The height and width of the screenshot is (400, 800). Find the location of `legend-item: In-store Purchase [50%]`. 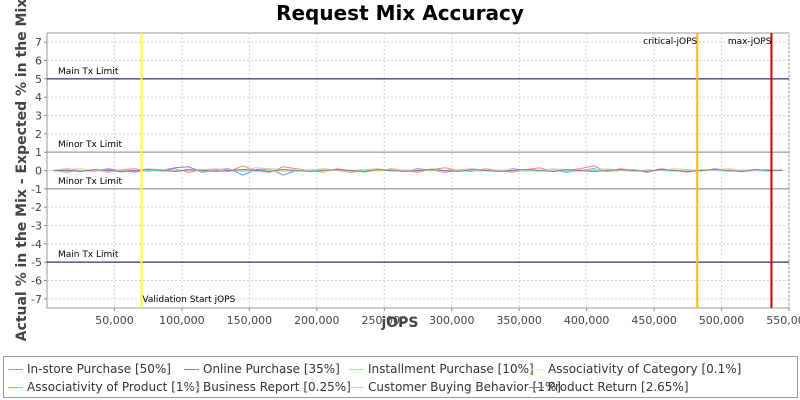

legend-item: In-store Purchase [50%] is located at coordinates (89, 369).